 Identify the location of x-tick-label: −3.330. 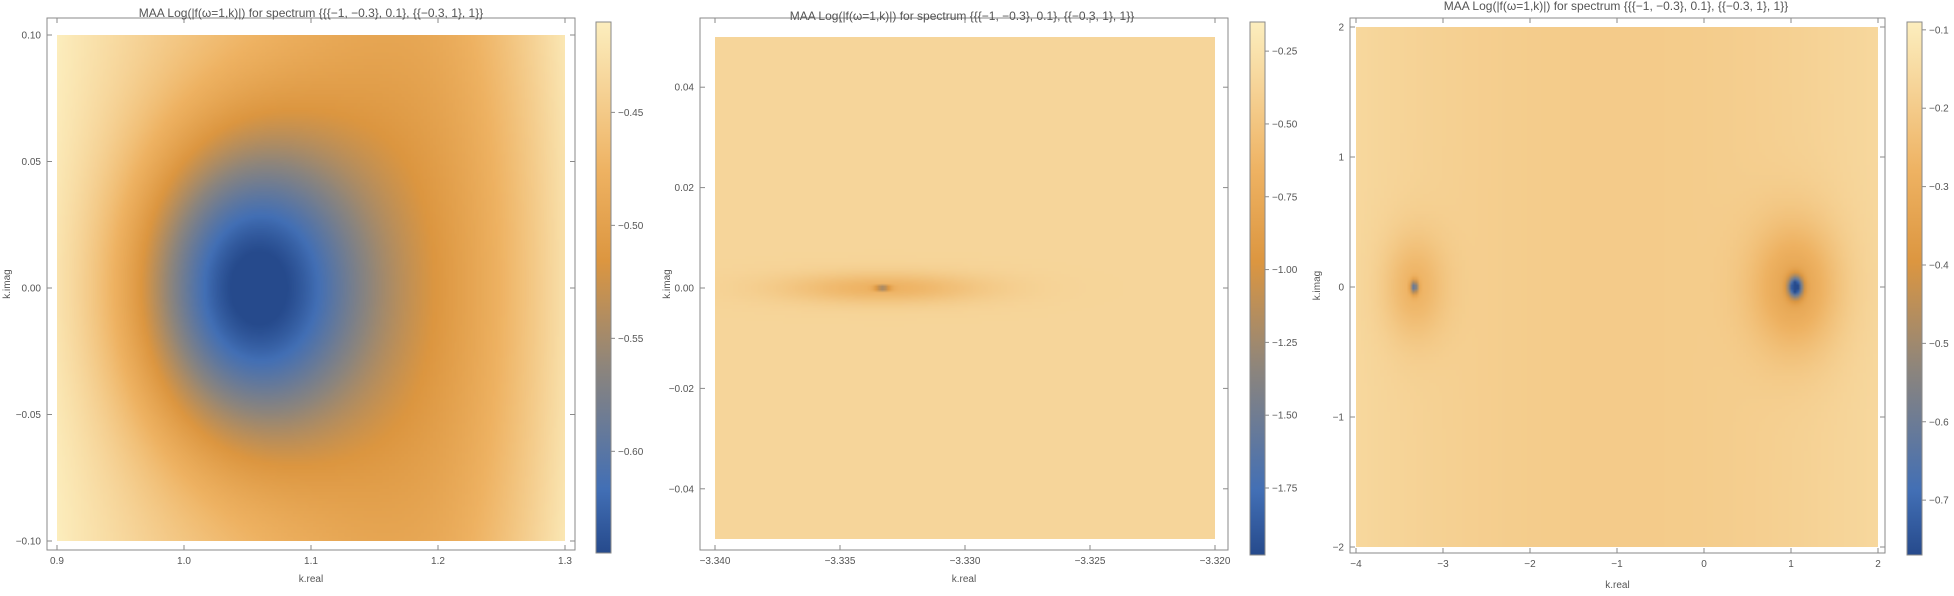
(965, 561).